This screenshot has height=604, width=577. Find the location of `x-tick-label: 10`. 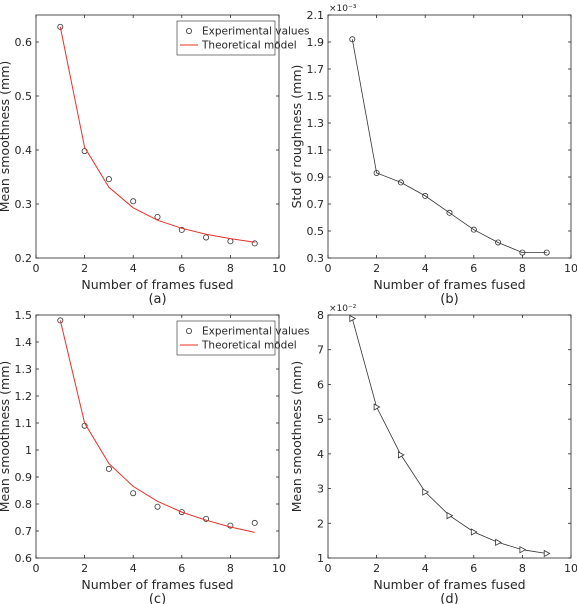

x-tick-label: 10 is located at coordinates (570, 268).